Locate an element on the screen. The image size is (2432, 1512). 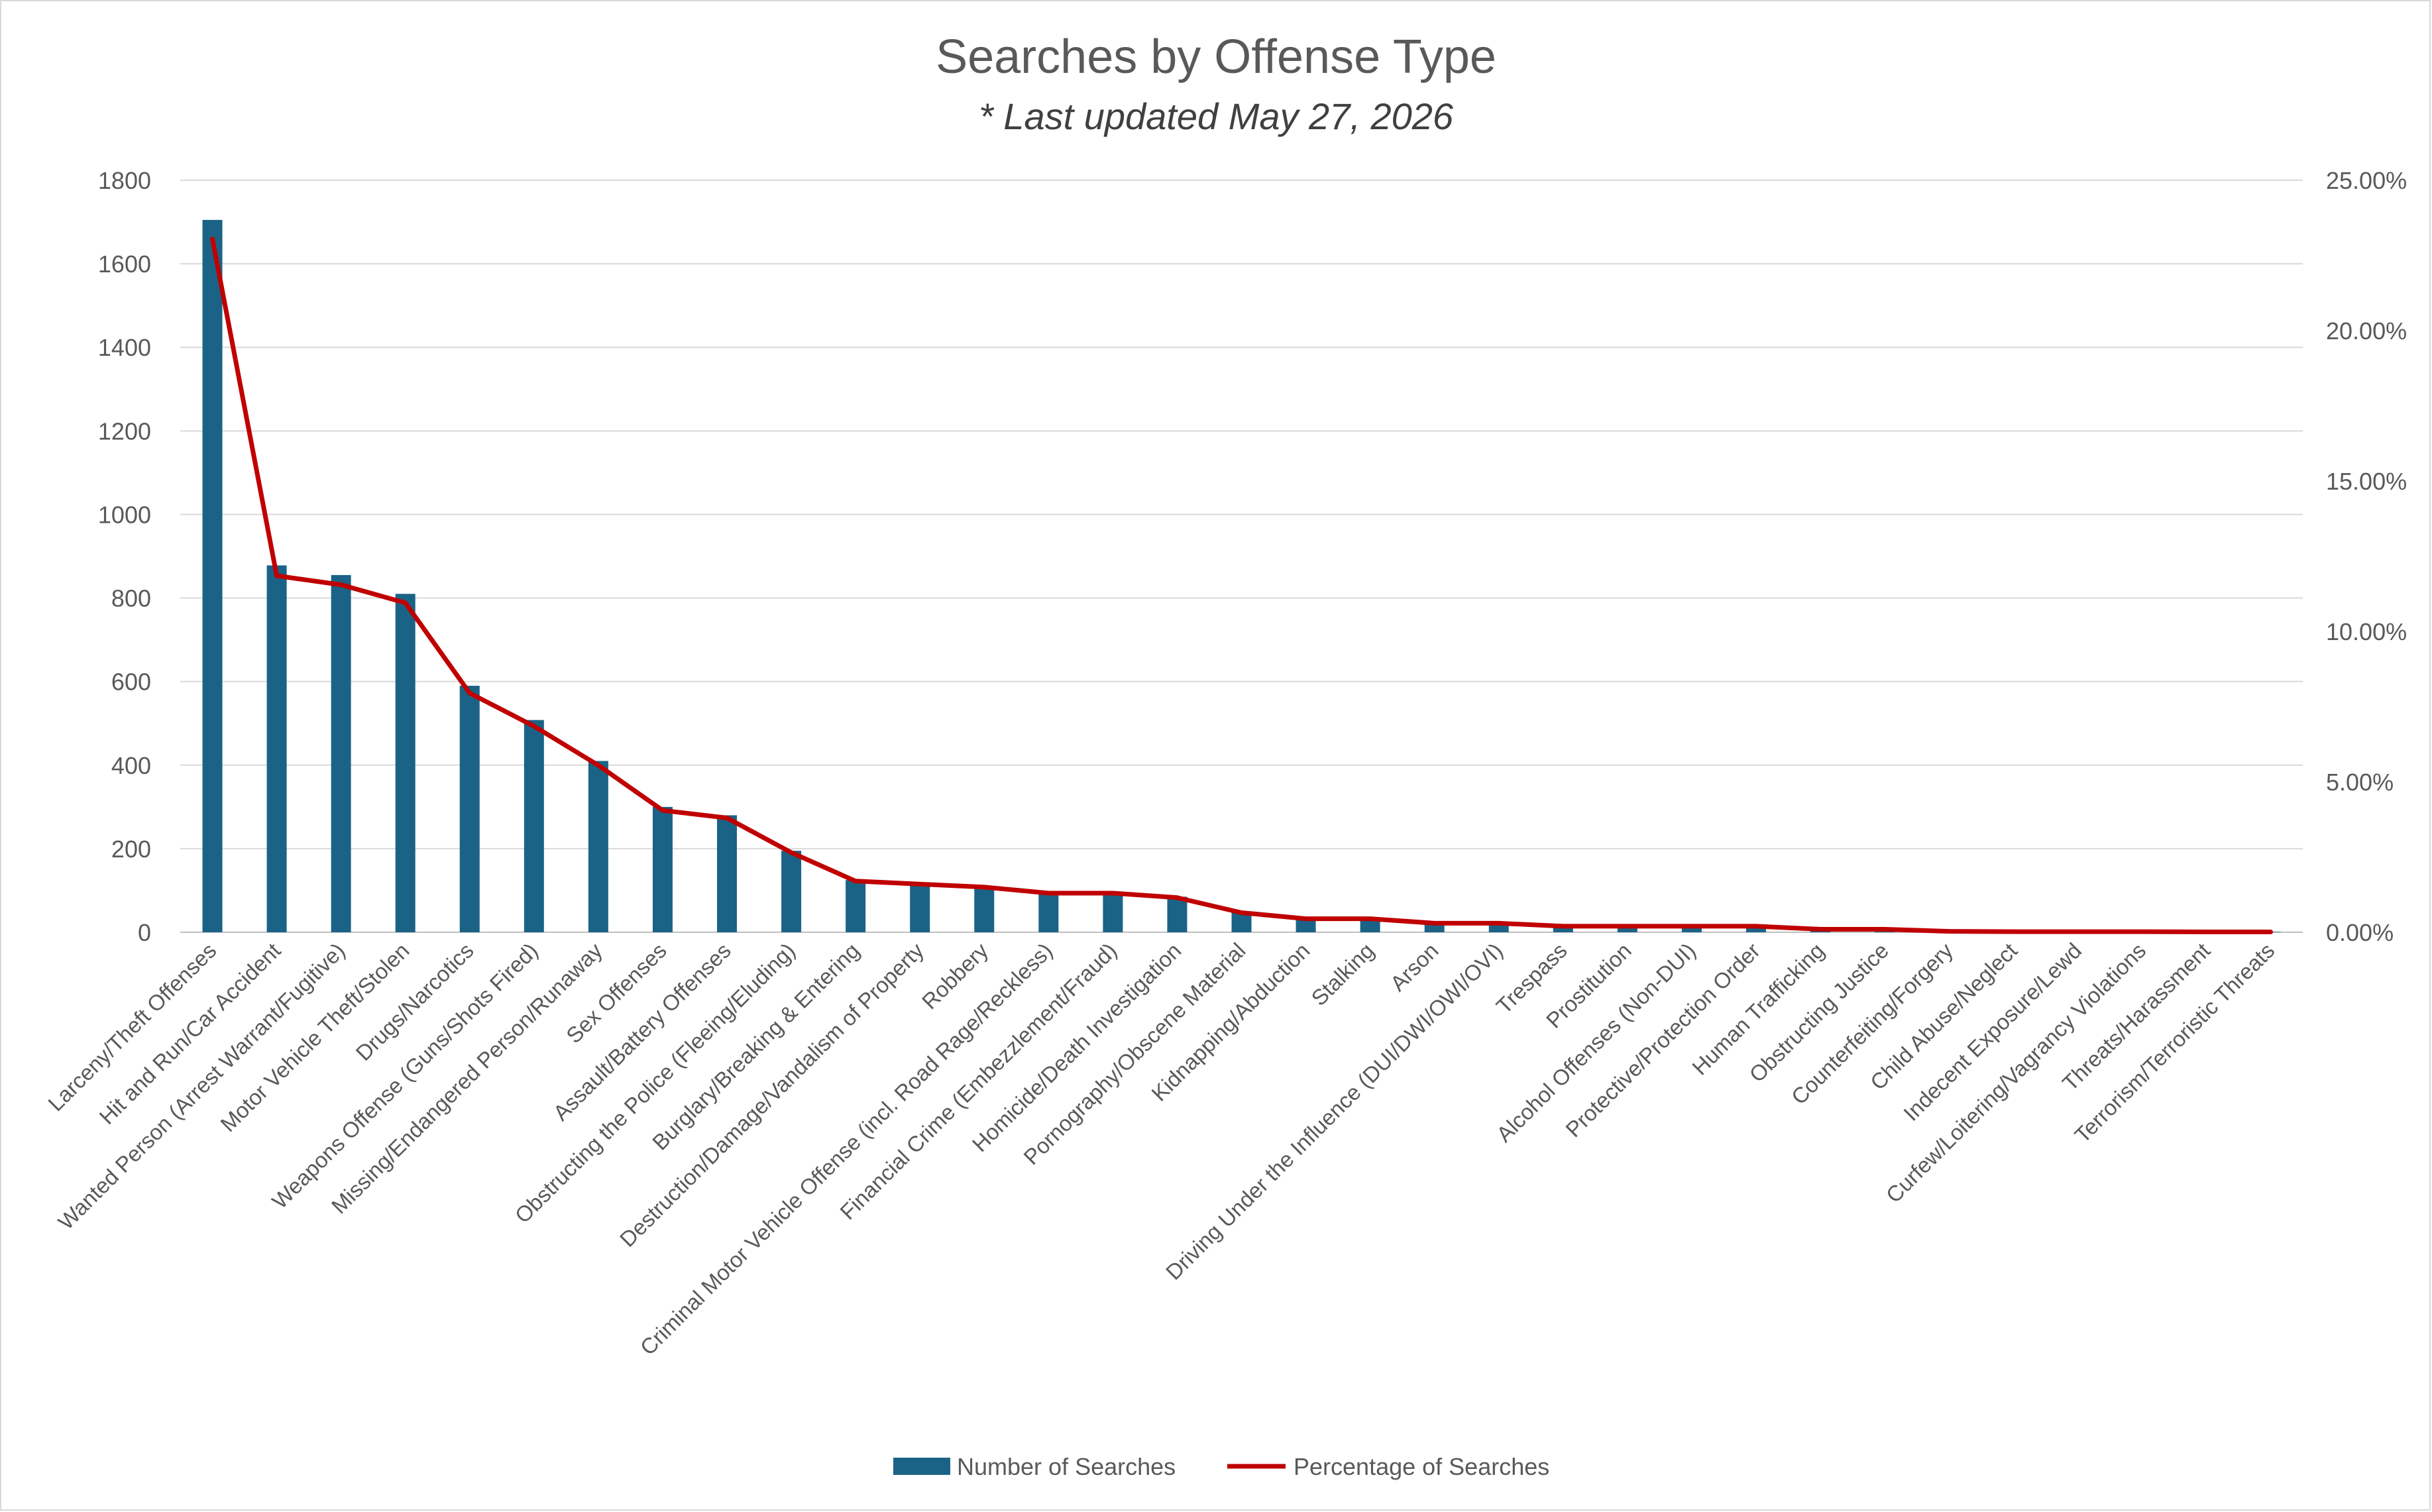
right-tick-label: 5.00% is located at coordinates (2360, 782).